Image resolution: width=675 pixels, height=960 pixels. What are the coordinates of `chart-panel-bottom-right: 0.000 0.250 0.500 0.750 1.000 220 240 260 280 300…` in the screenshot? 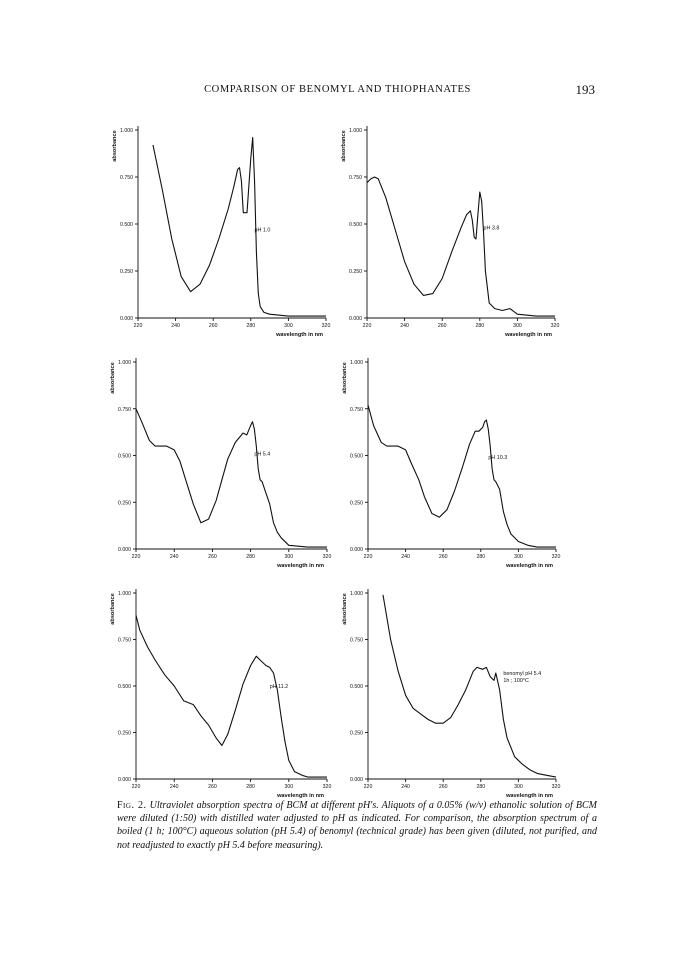 It's located at (451, 694).